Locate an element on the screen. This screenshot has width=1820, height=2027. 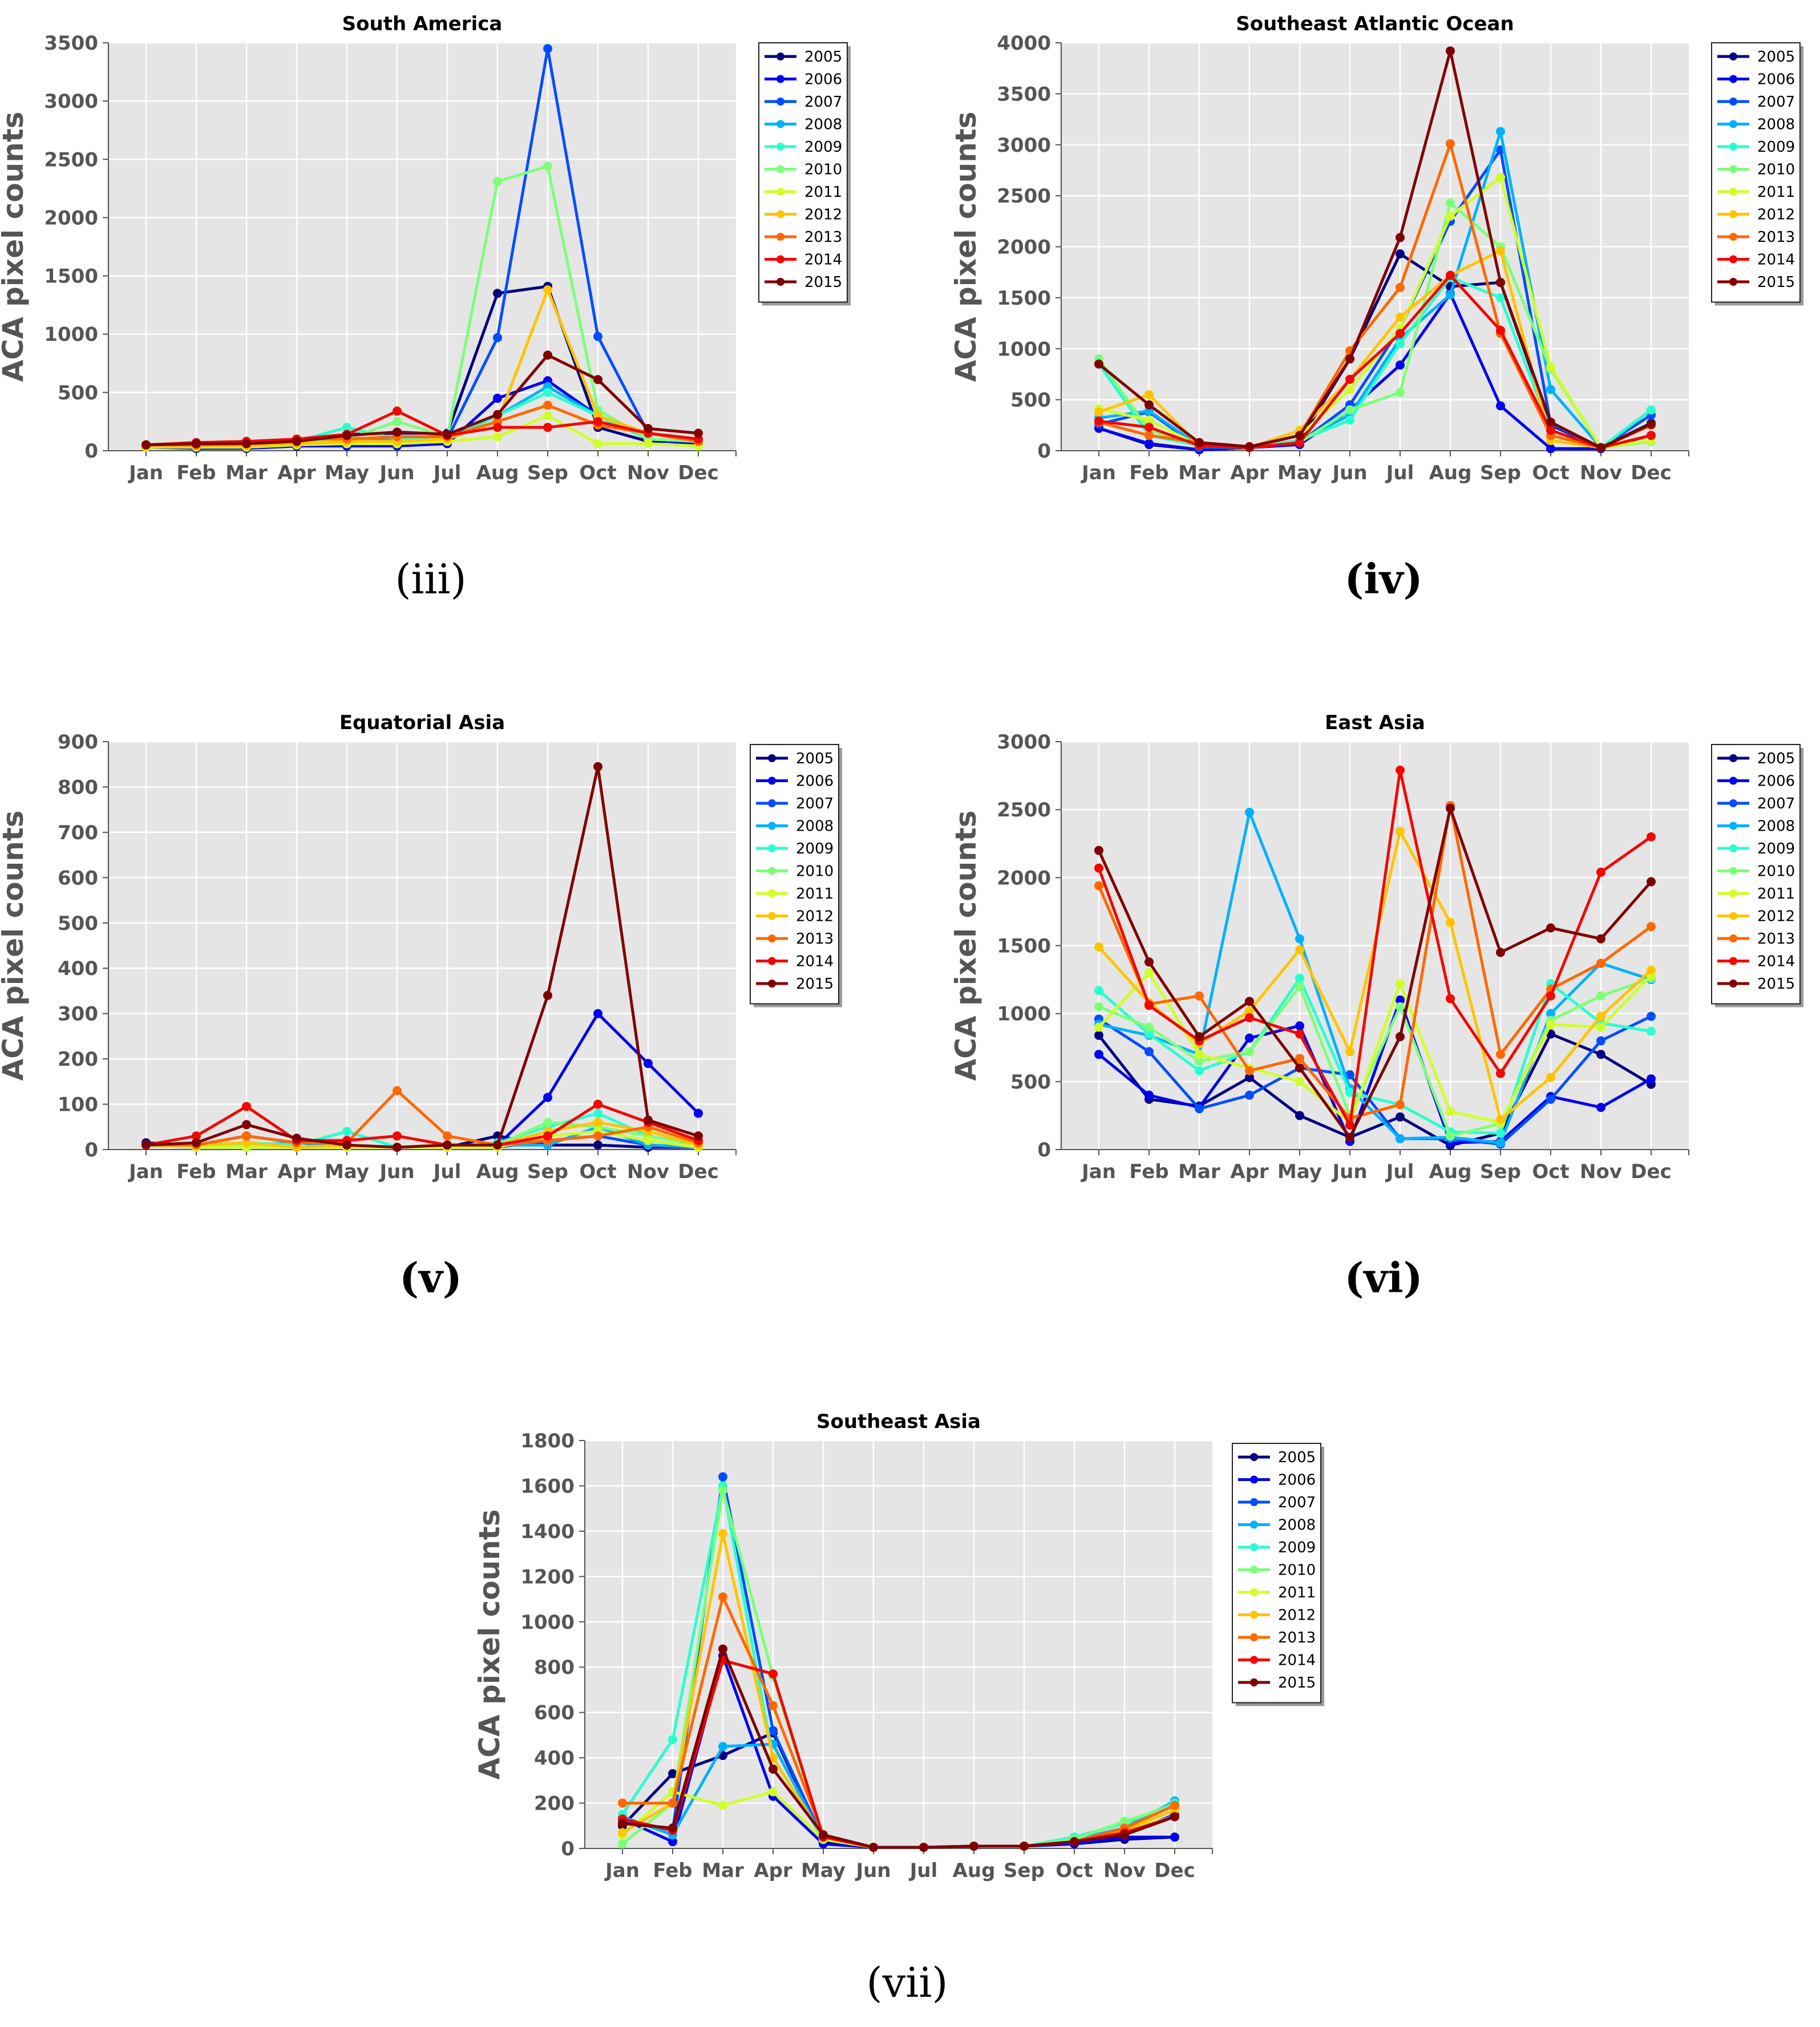
y-tick-label: 2000 is located at coordinates (1024, 247).